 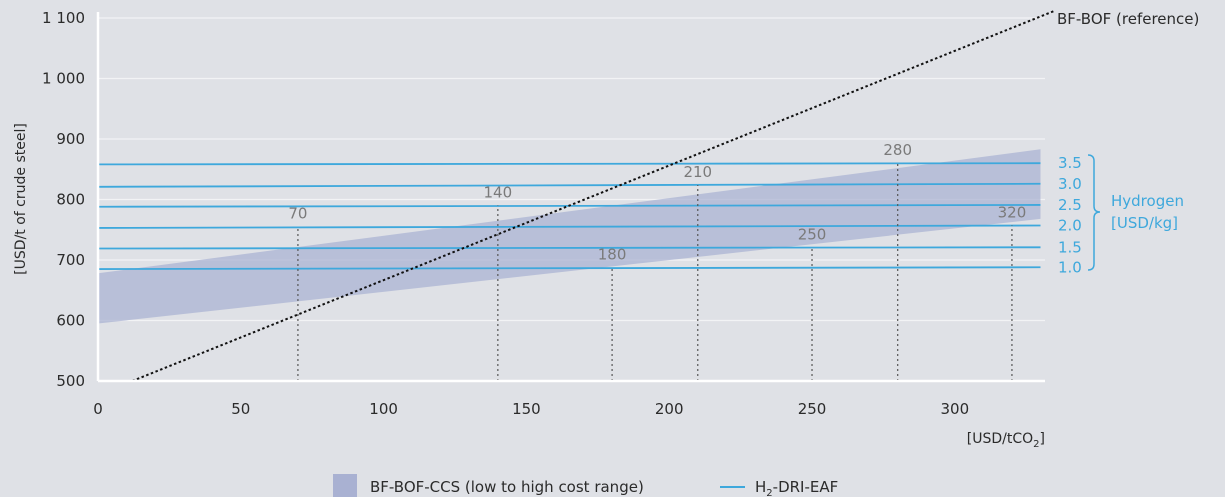 What do you see at coordinates (63, 18) in the screenshot?
I see `y-tick-label: 1 100` at bounding box center [63, 18].